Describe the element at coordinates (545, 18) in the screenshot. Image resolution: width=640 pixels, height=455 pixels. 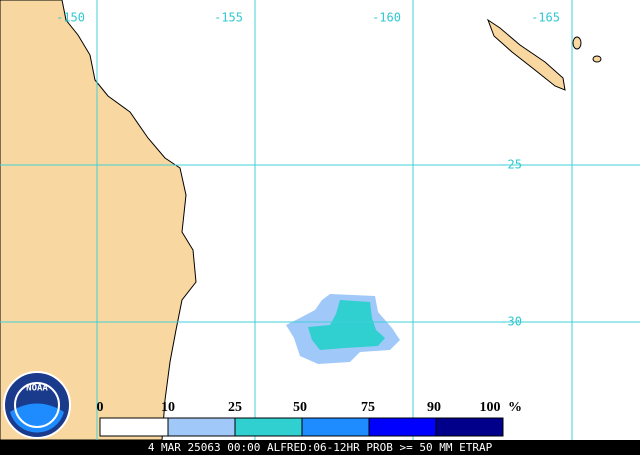
I see `longitude-label: -165` at that location.